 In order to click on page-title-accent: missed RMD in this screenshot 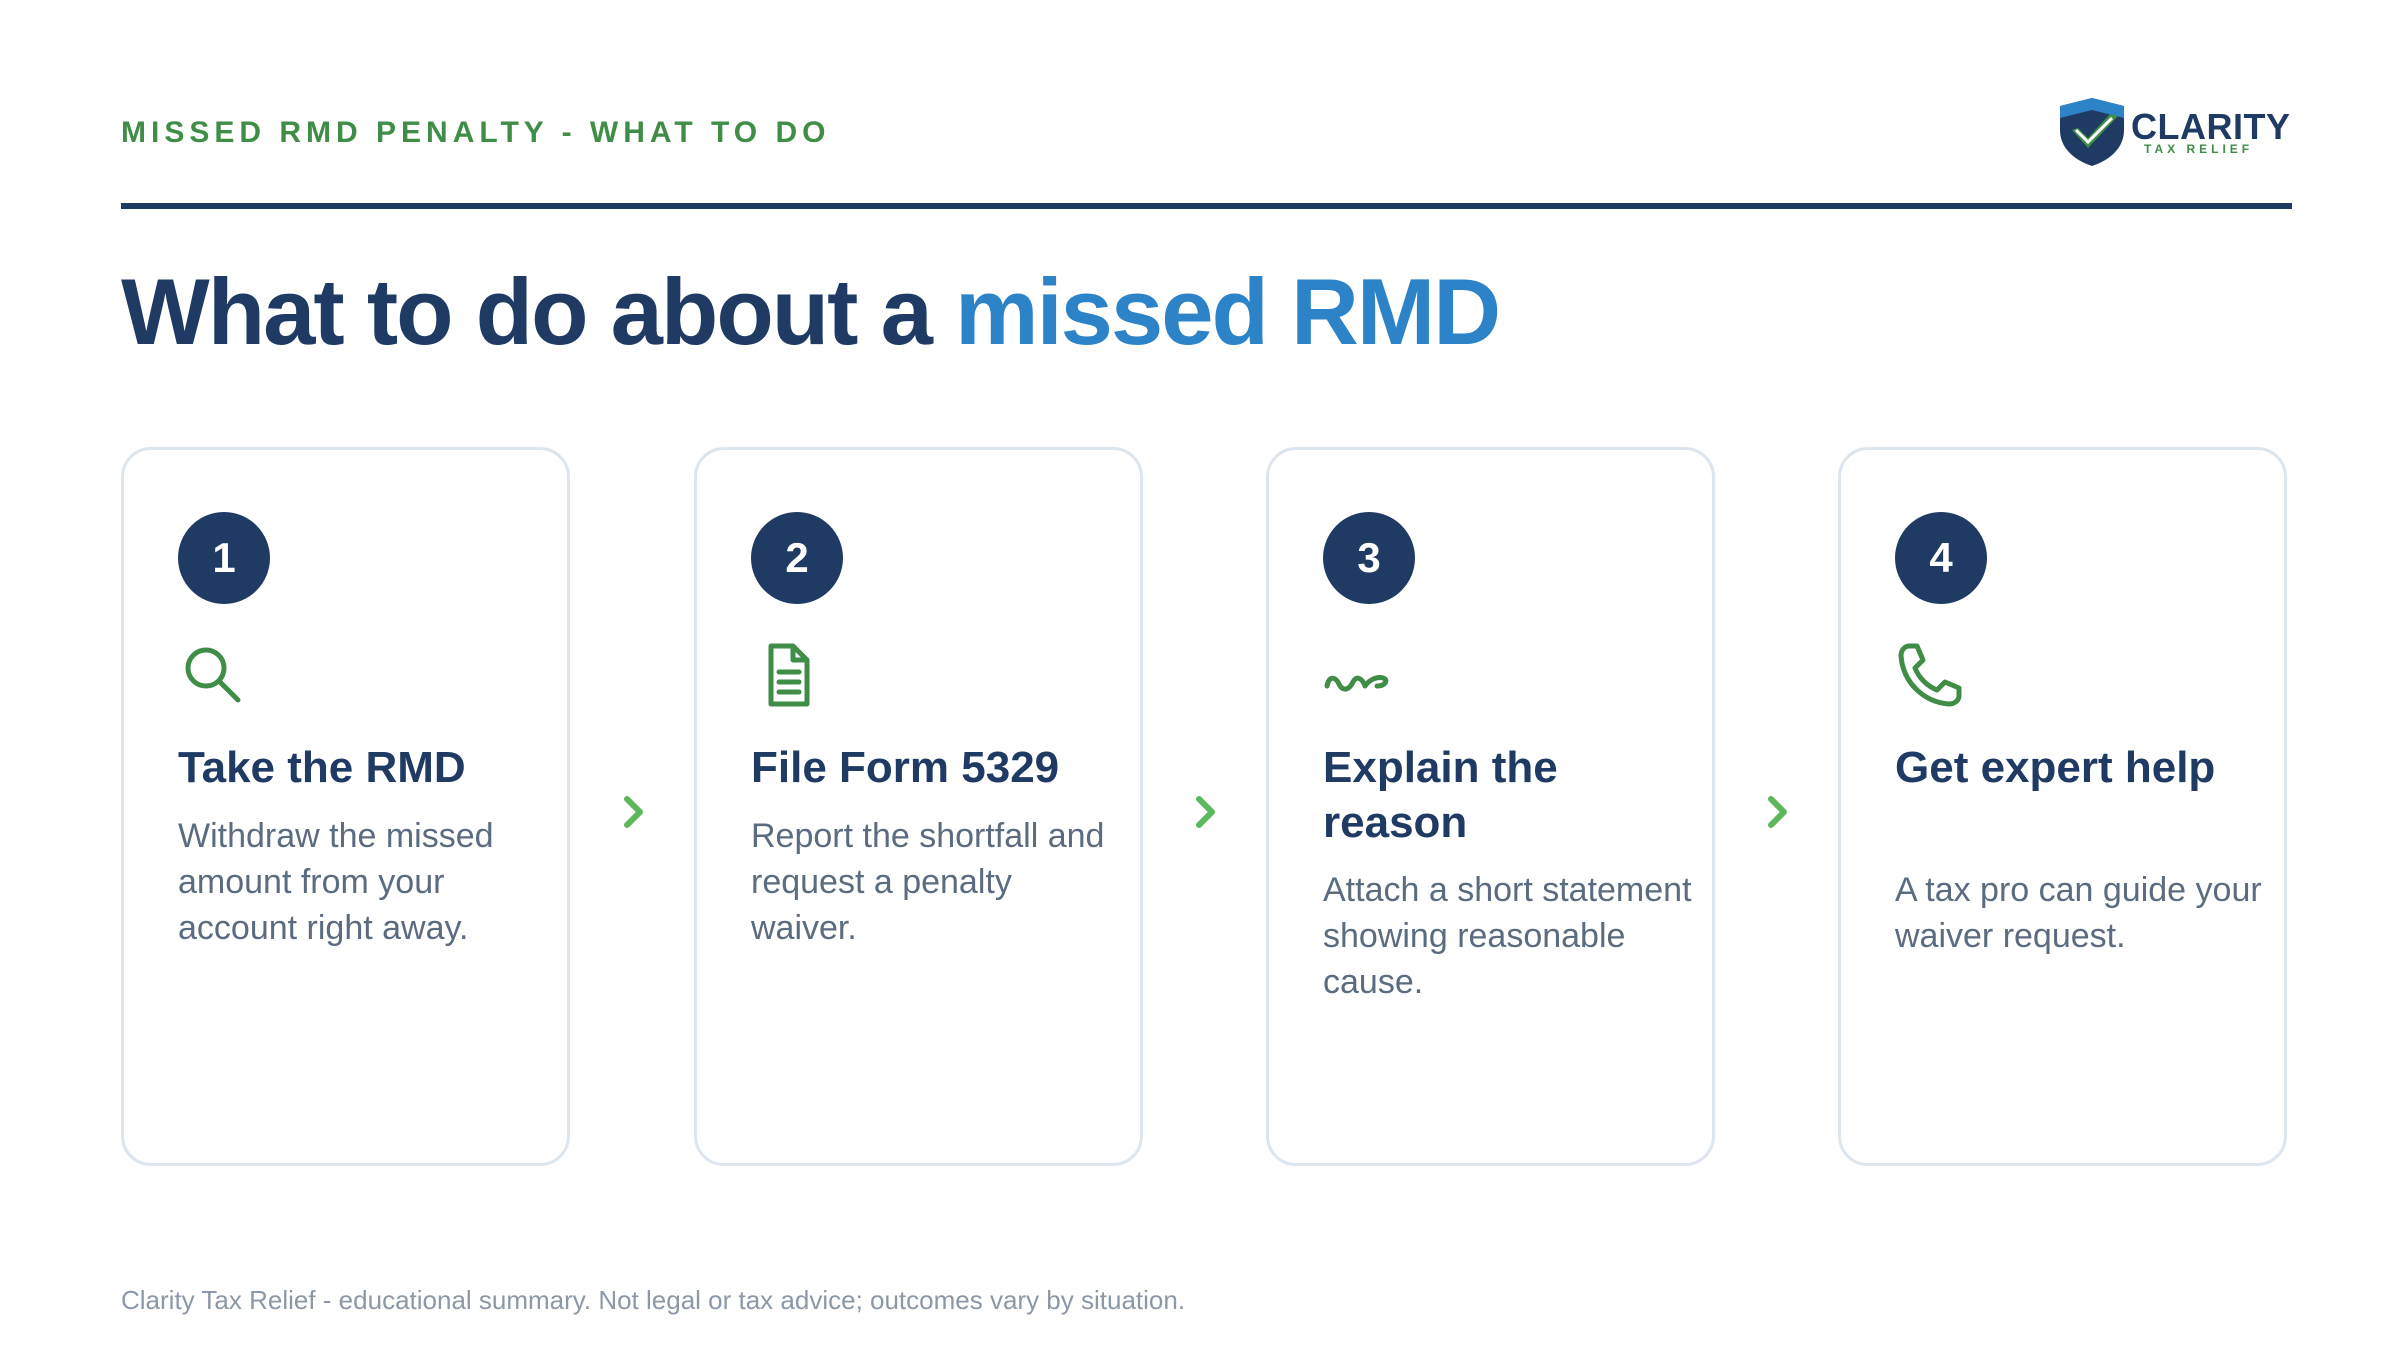, I will do `click(1227, 311)`.